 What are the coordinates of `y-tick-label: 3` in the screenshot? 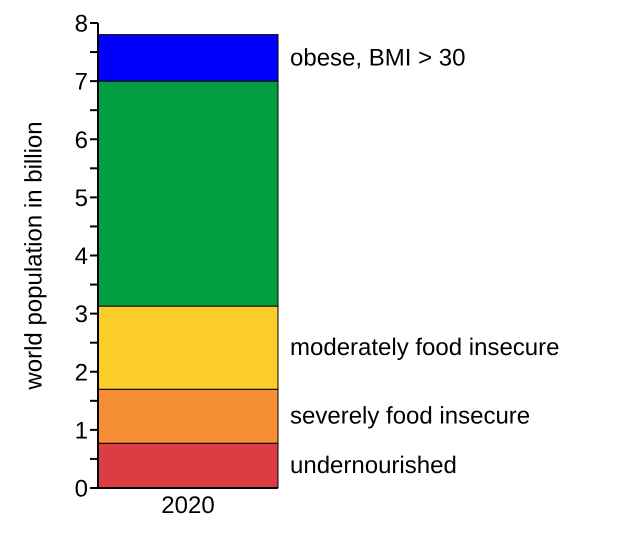 It's located at (81, 314).